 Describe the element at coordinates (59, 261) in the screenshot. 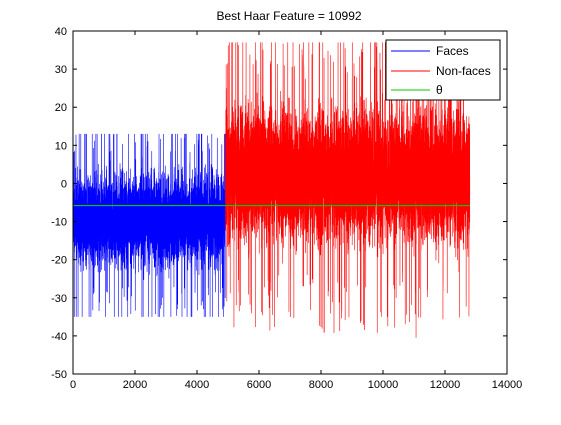

I see `y-tick-label: -20` at that location.